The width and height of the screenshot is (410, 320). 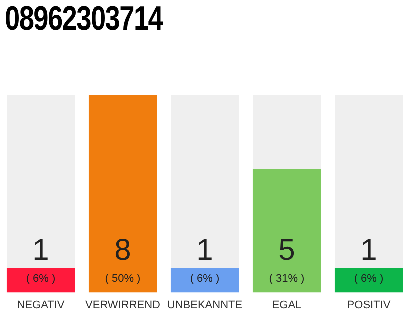 What do you see at coordinates (205, 305) in the screenshot?
I see `x-tick-label: UNBEKANNTE` at bounding box center [205, 305].